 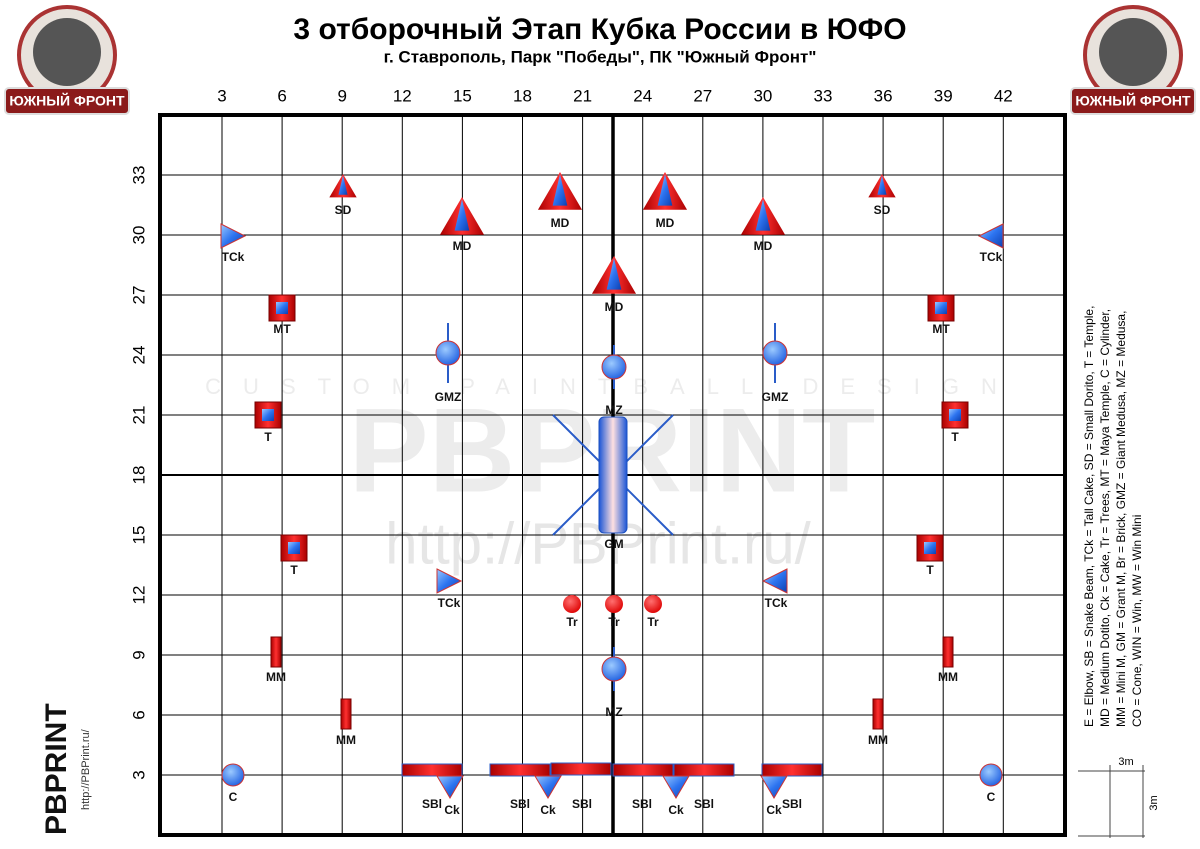 What do you see at coordinates (883, 95) in the screenshot?
I see `x-label: 36` at bounding box center [883, 95].